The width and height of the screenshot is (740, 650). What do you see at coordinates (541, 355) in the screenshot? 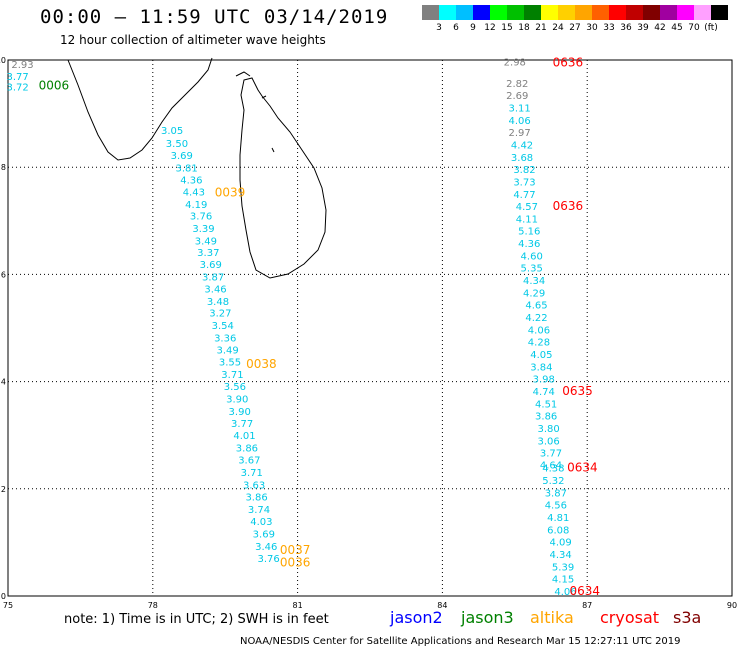
I see `wave-height-value: 4.05` at bounding box center [541, 355].